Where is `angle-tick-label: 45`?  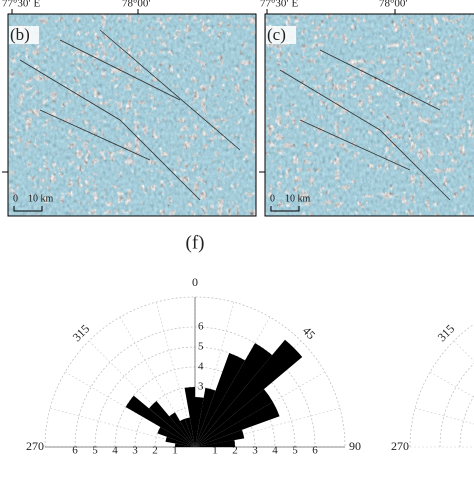 angle-tick-label: 45 is located at coordinates (309, 333).